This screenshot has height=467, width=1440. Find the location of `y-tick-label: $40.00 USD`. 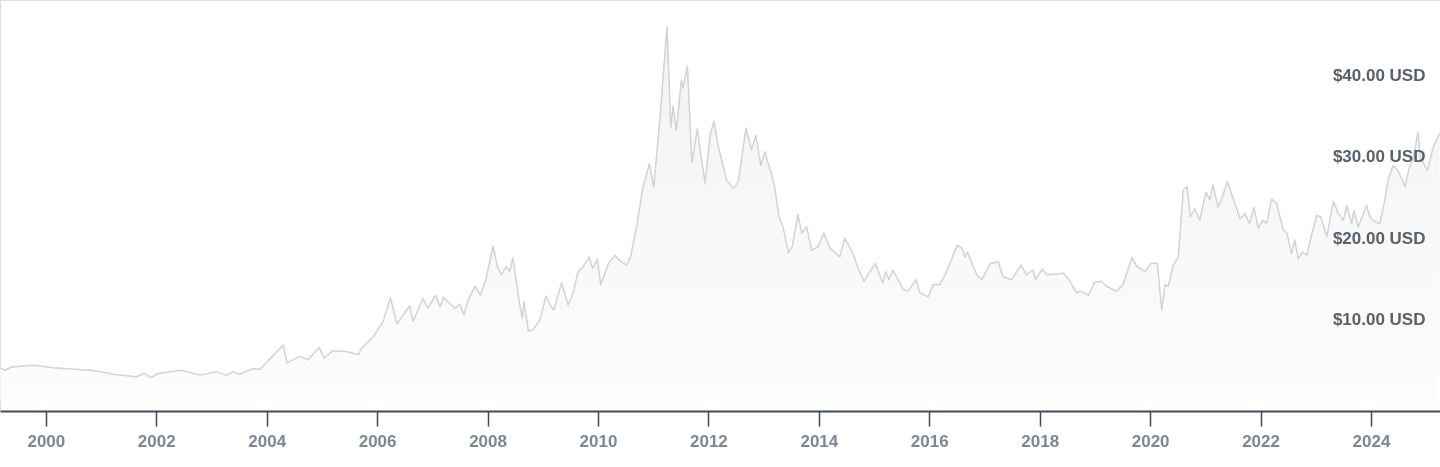

y-tick-label: $40.00 USD is located at coordinates (1379, 75).